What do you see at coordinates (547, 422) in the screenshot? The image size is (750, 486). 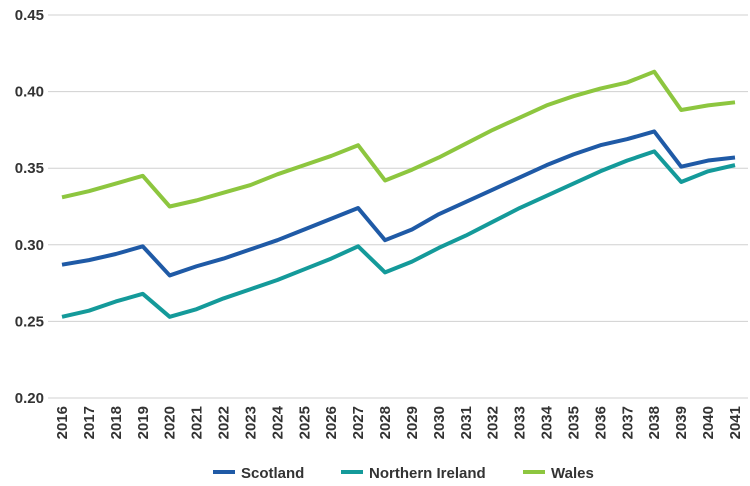 I see `x-tick-label: 2034` at bounding box center [547, 422].